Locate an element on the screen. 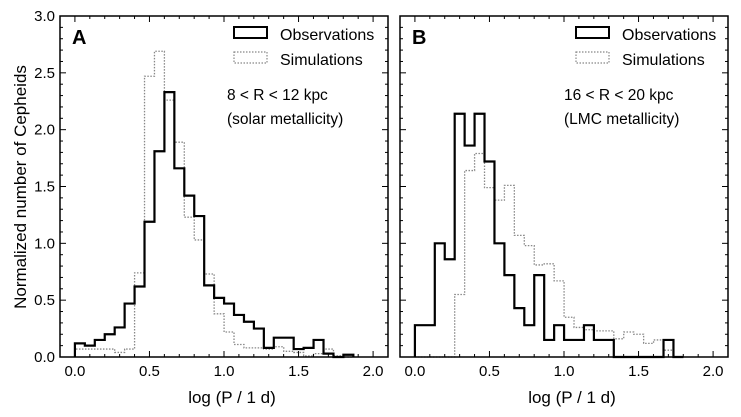 The image size is (741, 417). panel-label: B is located at coordinates (419, 38).